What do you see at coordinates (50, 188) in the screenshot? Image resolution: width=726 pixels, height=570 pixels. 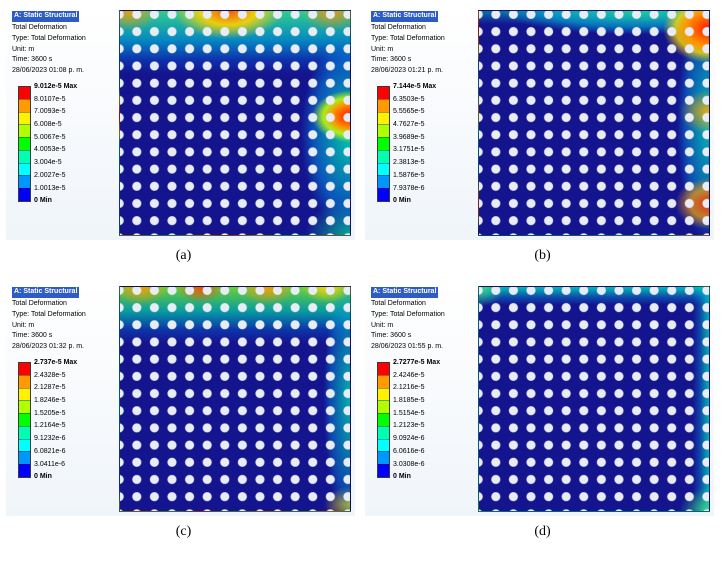 I see `legend-value-label: 1.0013e-5` at bounding box center [50, 188].